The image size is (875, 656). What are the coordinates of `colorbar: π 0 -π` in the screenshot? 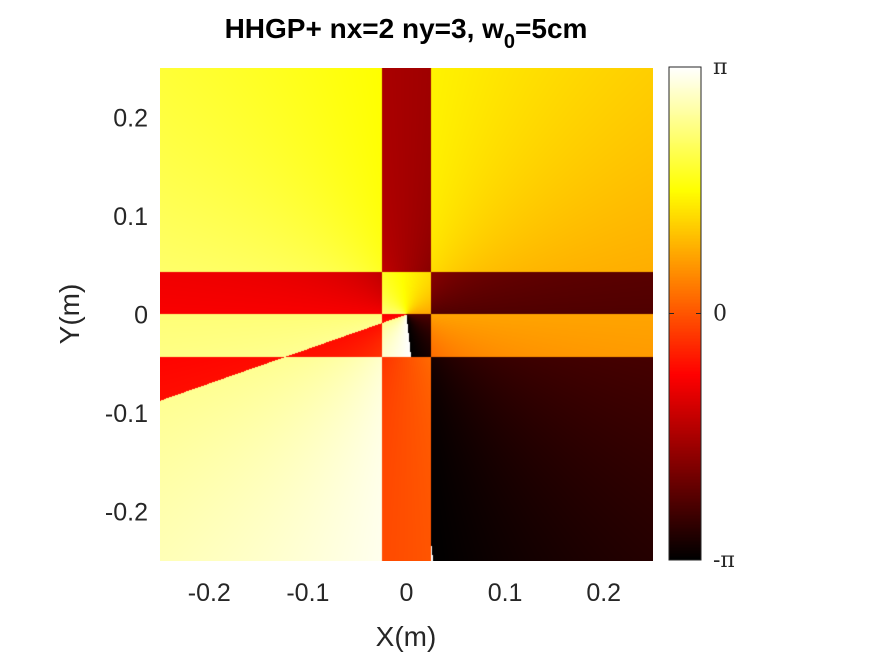 It's located at (701, 314).